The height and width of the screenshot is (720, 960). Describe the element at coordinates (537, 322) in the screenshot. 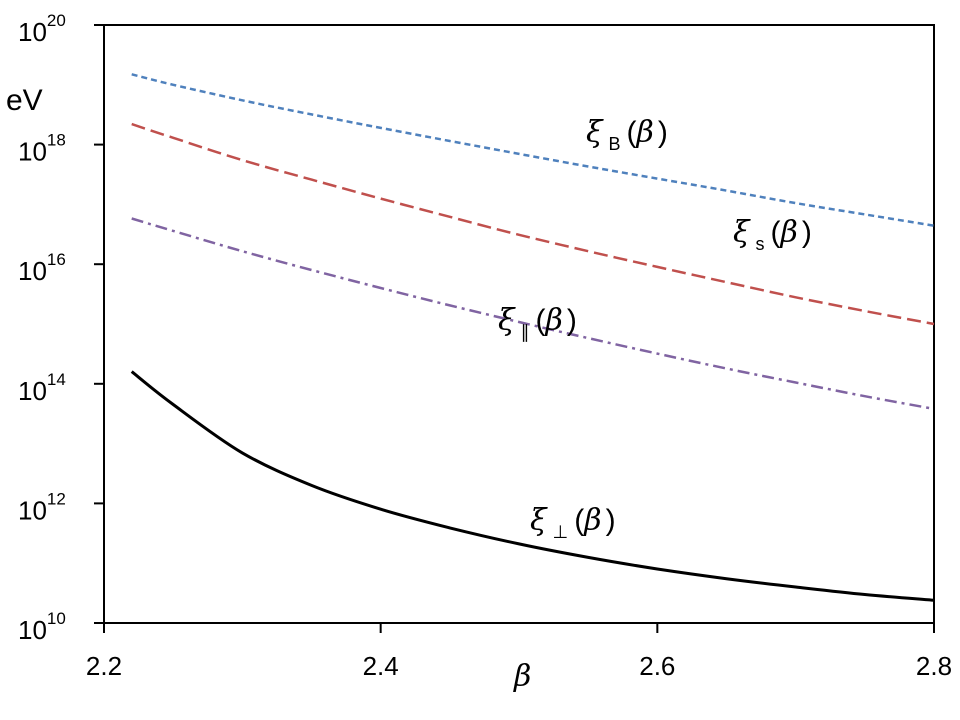

I see `series-label-3: ξ ∥ (β)` at that location.